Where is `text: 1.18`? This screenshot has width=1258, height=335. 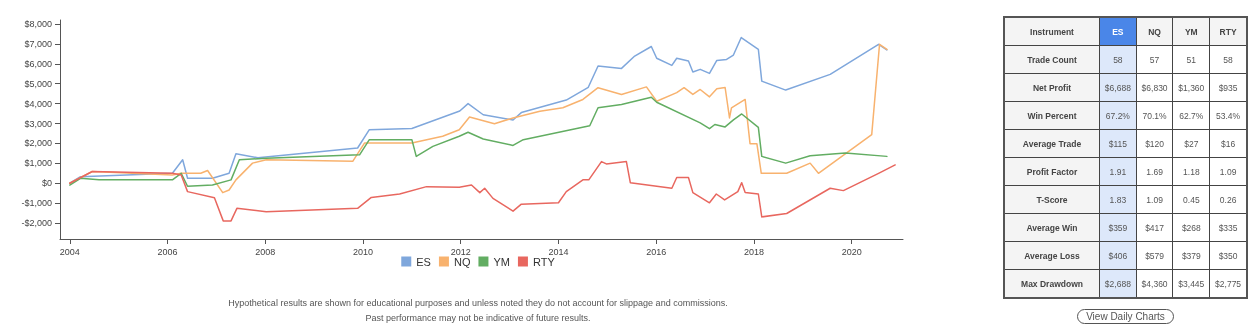
text: 1.18 is located at coordinates (1191, 171).